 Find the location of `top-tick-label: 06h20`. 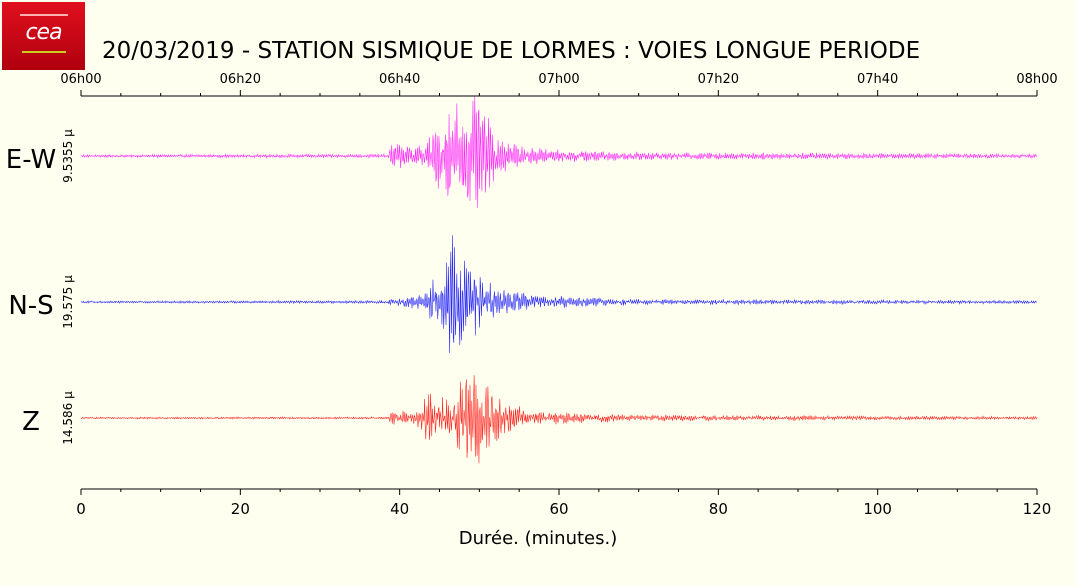

top-tick-label: 06h20 is located at coordinates (240, 79).